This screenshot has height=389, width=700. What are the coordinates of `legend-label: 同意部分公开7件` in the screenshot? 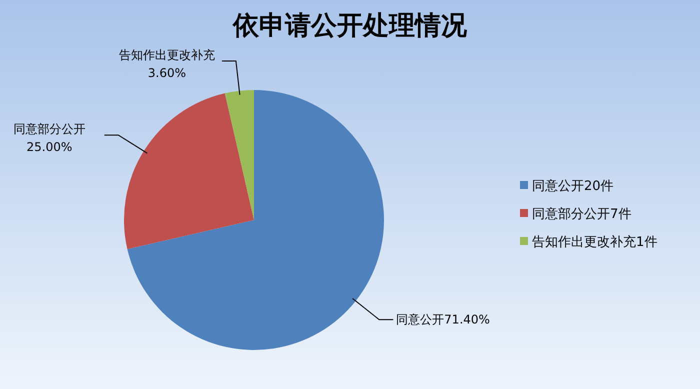 It's located at (582, 214).